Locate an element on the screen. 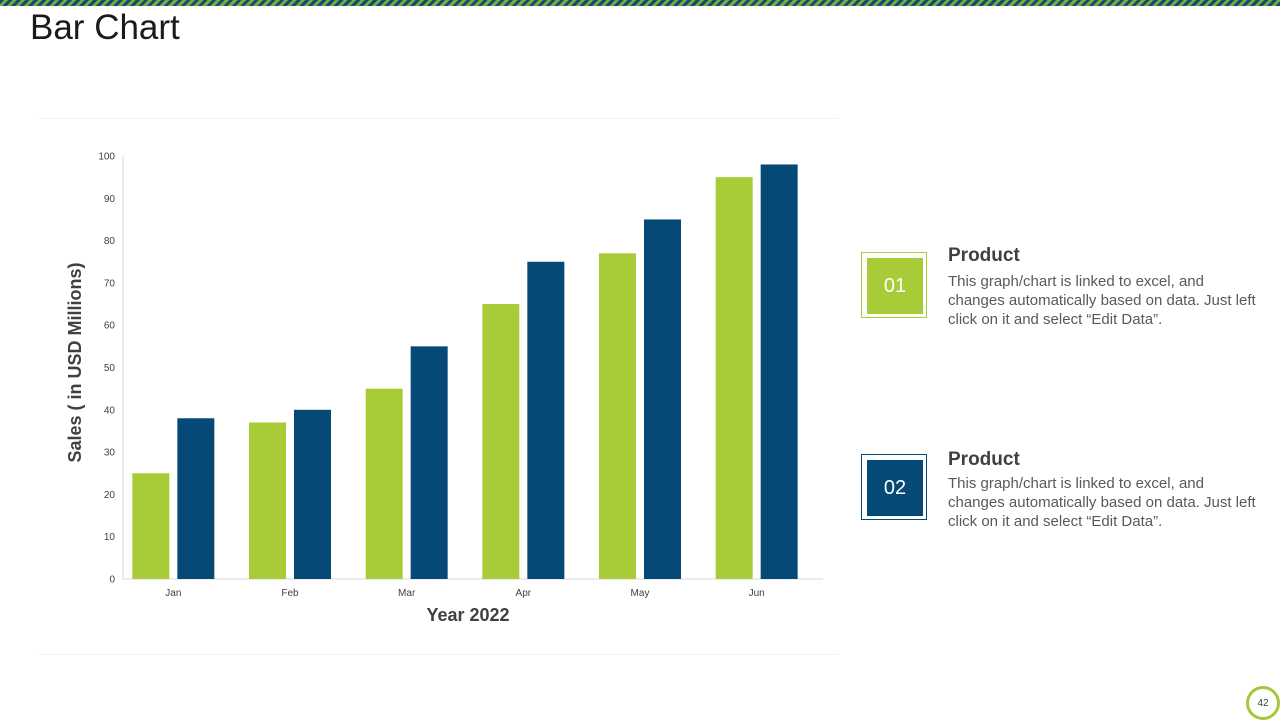 This screenshot has width=1280, height=720. page-number-badge: 42 is located at coordinates (1263, 703).